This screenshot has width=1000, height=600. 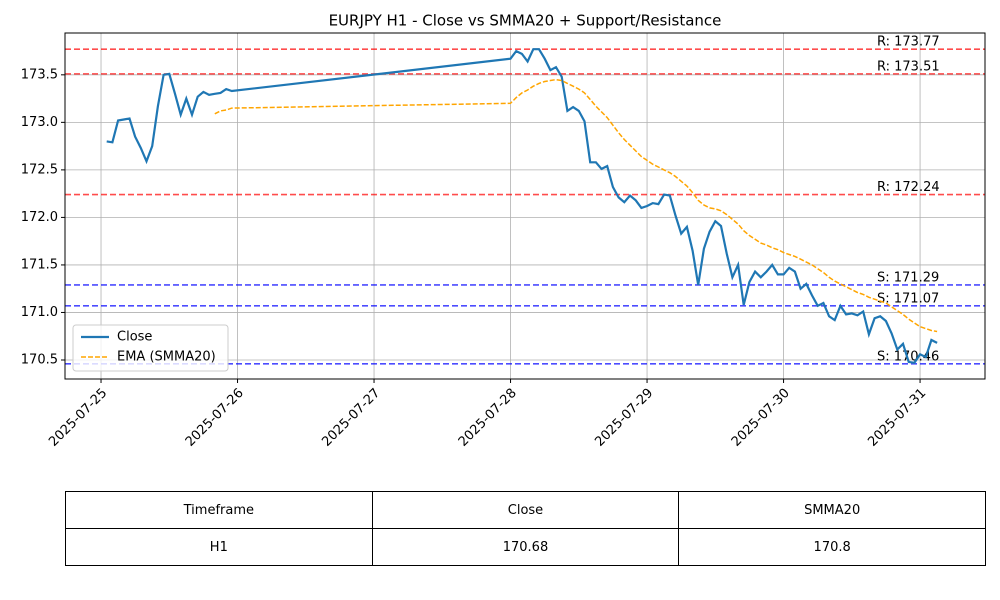 I want to click on x-tick-label: 2025-07-29, so click(x=624, y=418).